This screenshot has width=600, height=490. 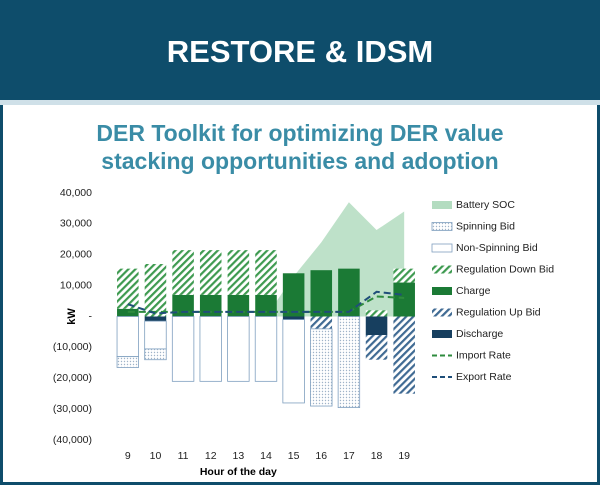 What do you see at coordinates (91, 316) in the screenshot?
I see `y-tick-label: -` at bounding box center [91, 316].